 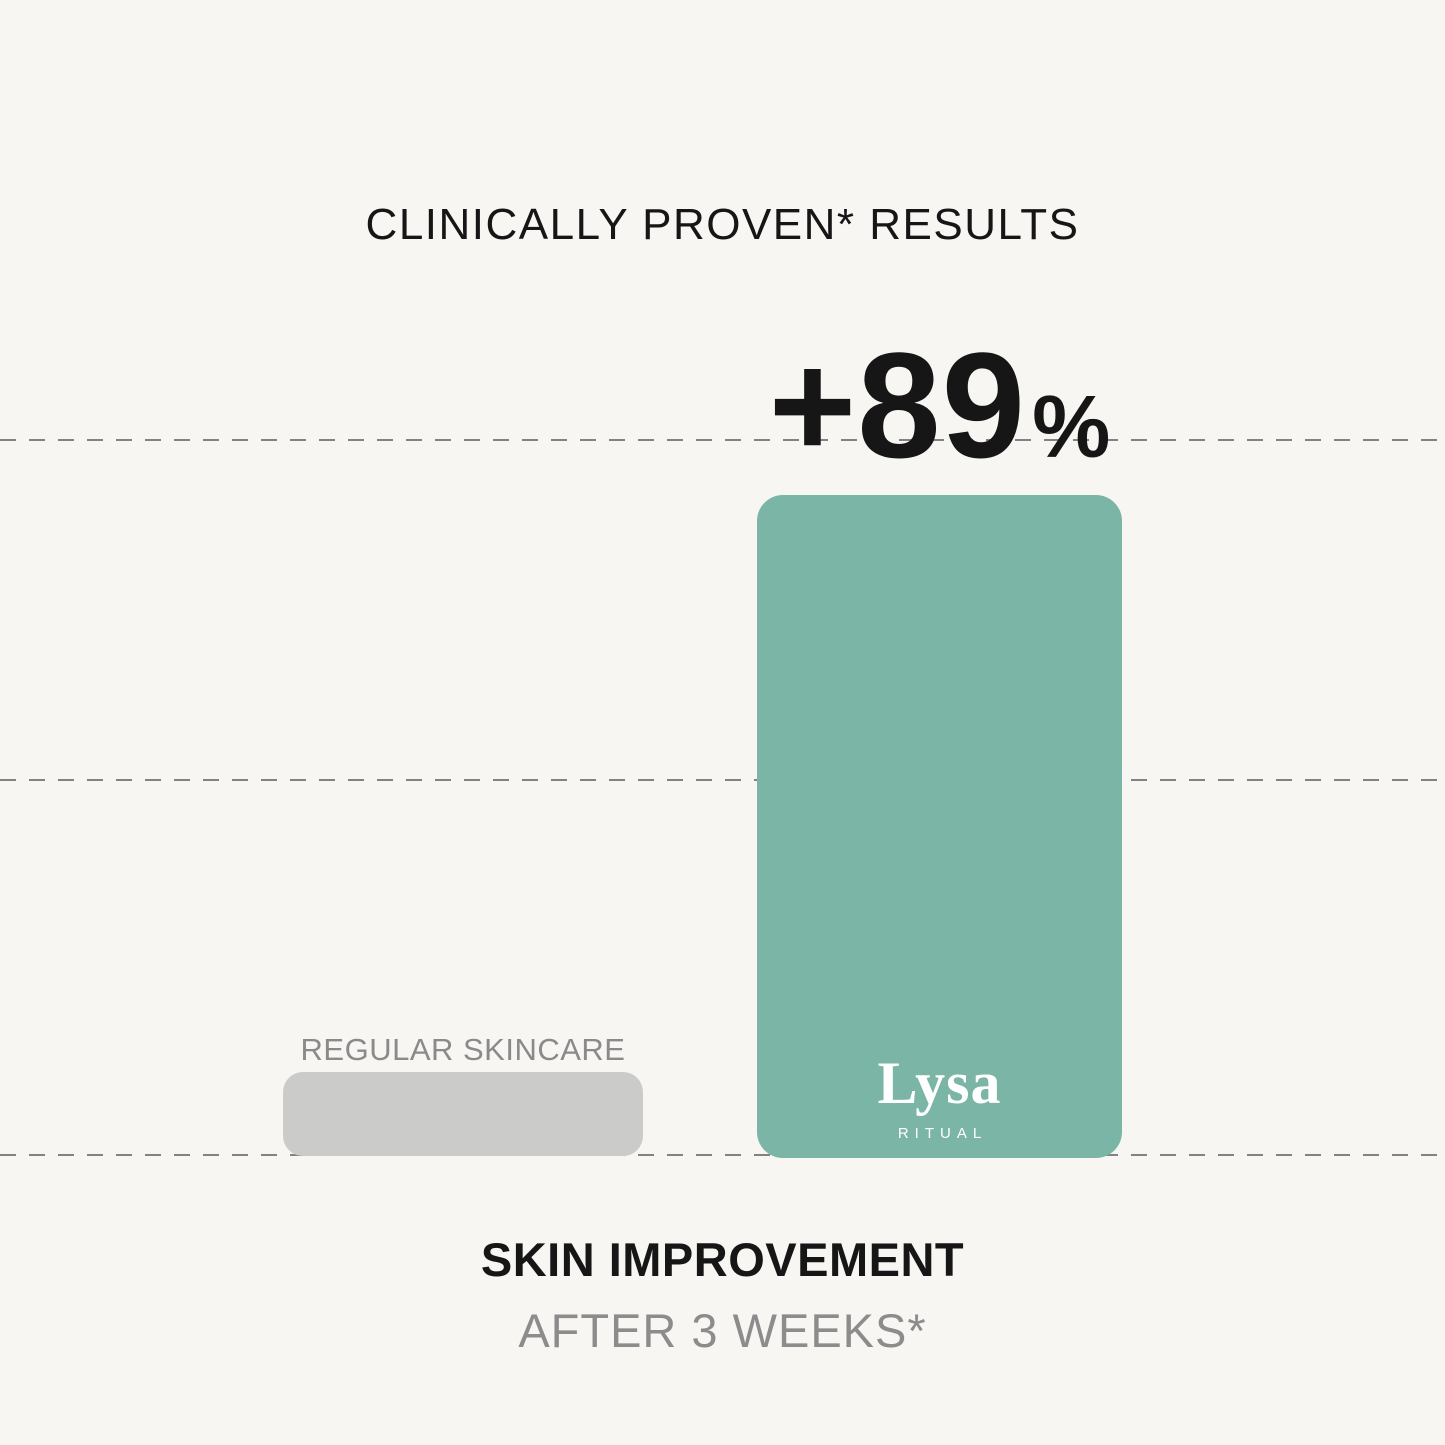 What do you see at coordinates (463, 1049) in the screenshot?
I see `bar-label-regular-skincare: REGULAR SKINCARE` at bounding box center [463, 1049].